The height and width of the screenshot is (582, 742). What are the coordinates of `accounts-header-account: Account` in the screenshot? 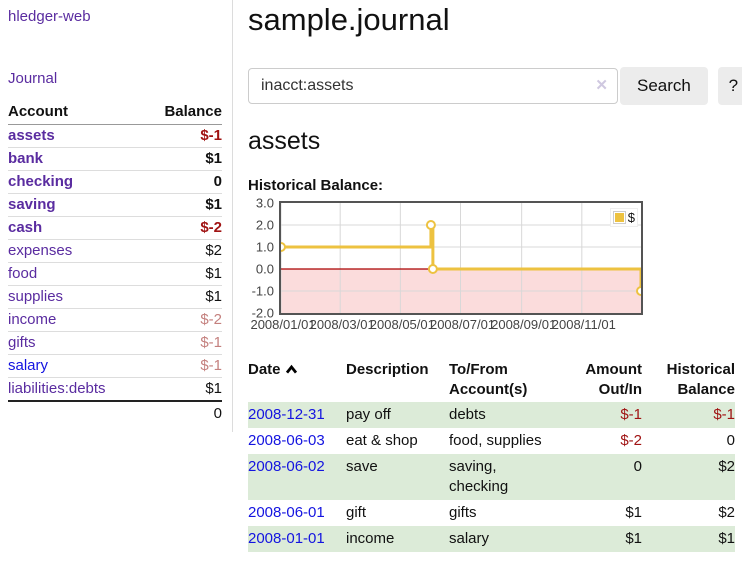 It's located at (75, 112).